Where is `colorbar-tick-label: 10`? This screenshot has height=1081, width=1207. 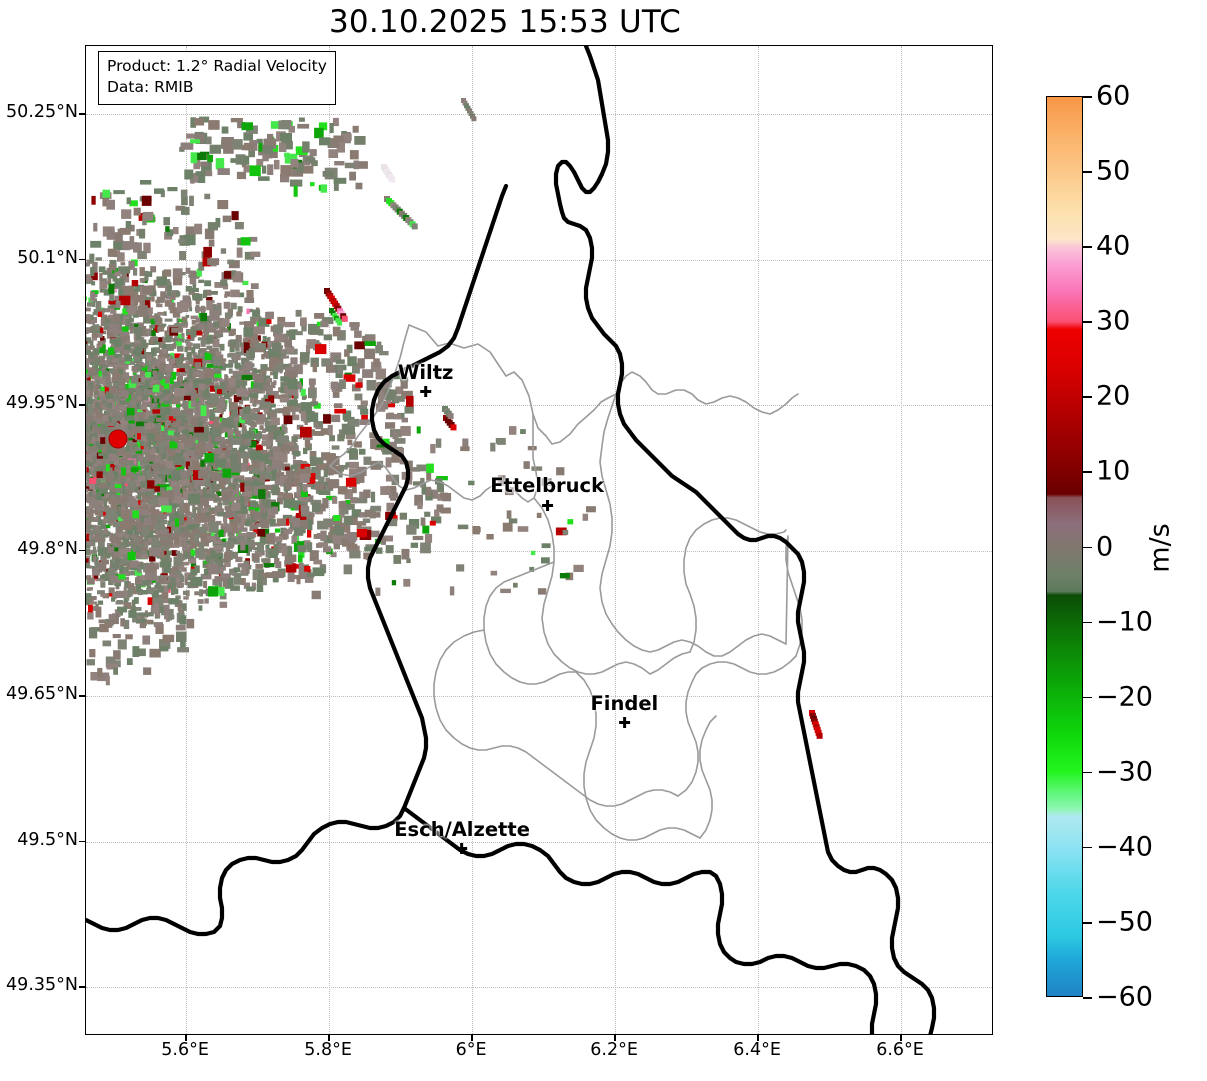
colorbar-tick-label: 10 is located at coordinates (1113, 471).